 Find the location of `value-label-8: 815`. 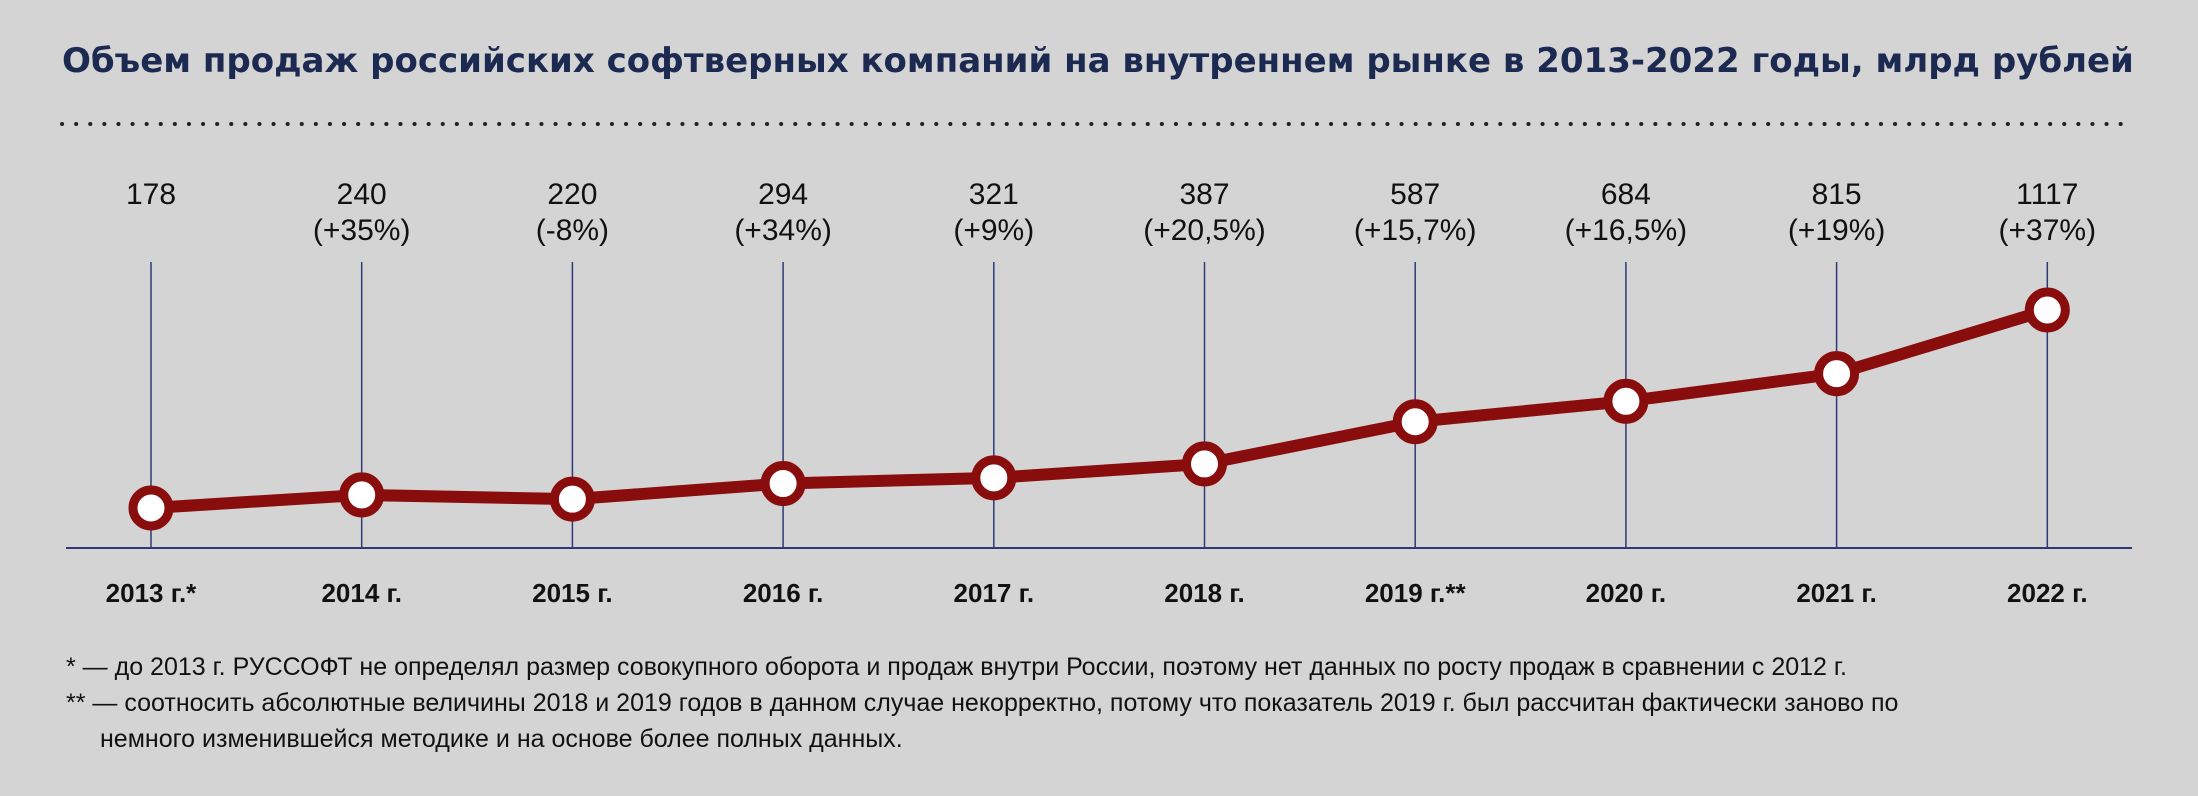

value-label-8: 815 is located at coordinates (1837, 194).